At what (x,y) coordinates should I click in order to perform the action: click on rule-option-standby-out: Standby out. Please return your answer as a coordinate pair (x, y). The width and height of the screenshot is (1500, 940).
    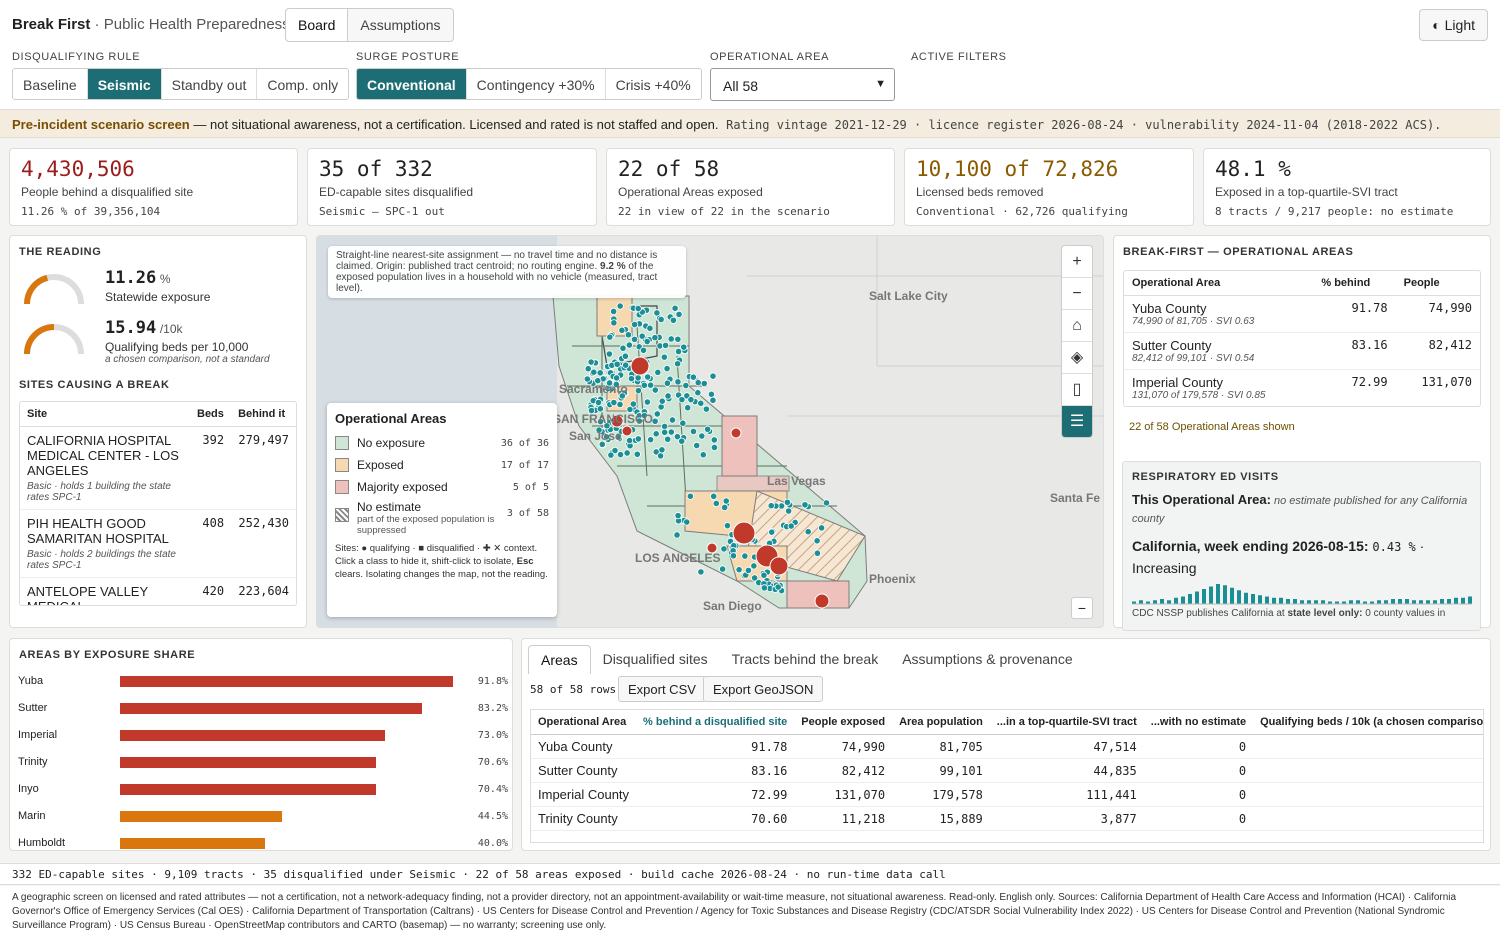
    Looking at the image, I should click on (210, 84).